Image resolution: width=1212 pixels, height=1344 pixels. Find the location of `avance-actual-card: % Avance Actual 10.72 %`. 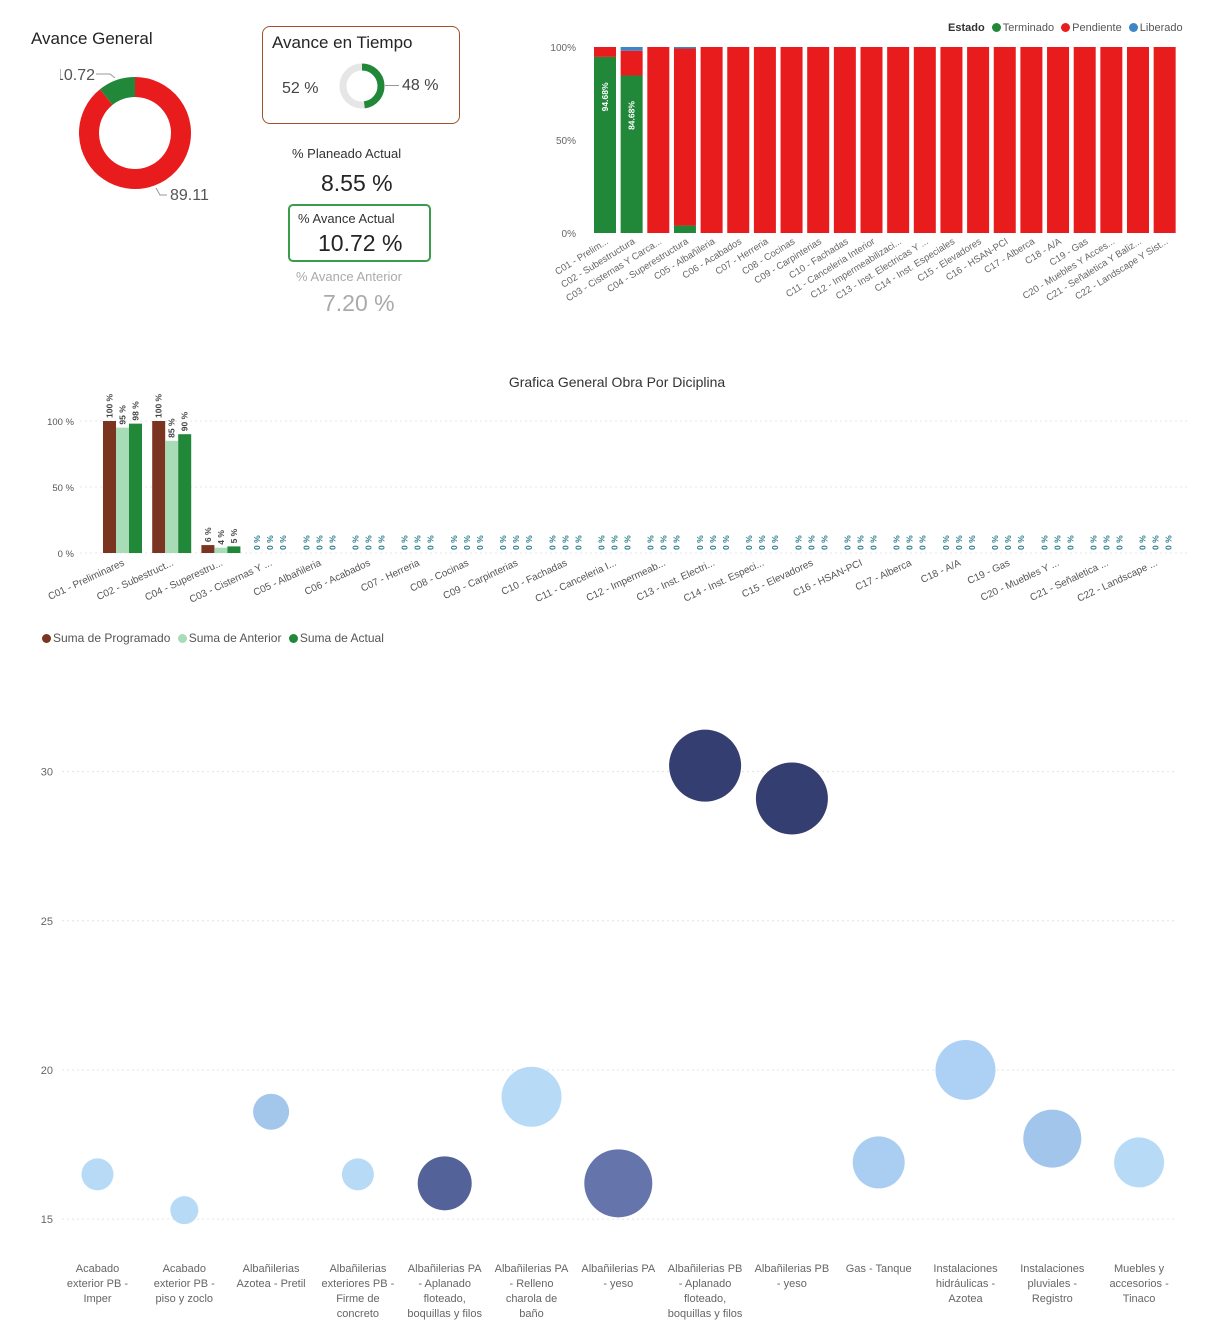

avance-actual-card: % Avance Actual 10.72 % is located at coordinates (359, 233).